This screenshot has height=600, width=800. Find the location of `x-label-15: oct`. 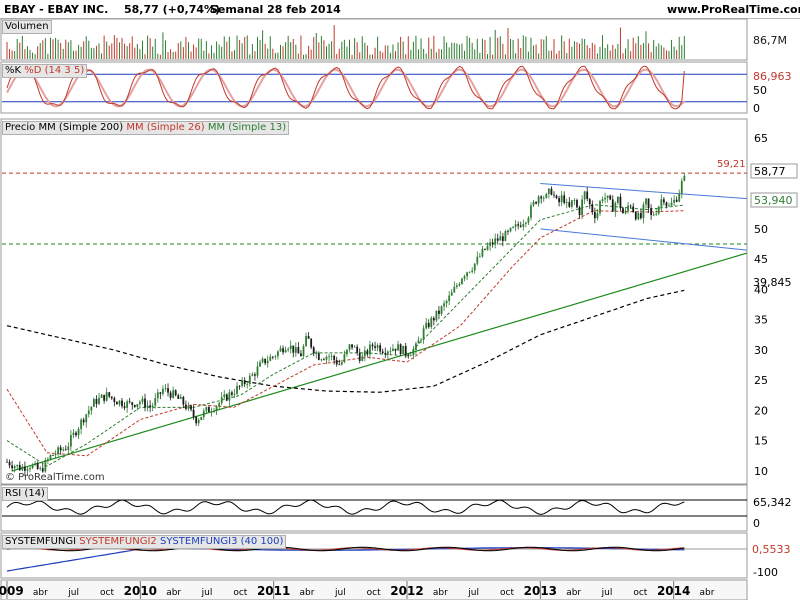

x-label-15: oct is located at coordinates (507, 593).